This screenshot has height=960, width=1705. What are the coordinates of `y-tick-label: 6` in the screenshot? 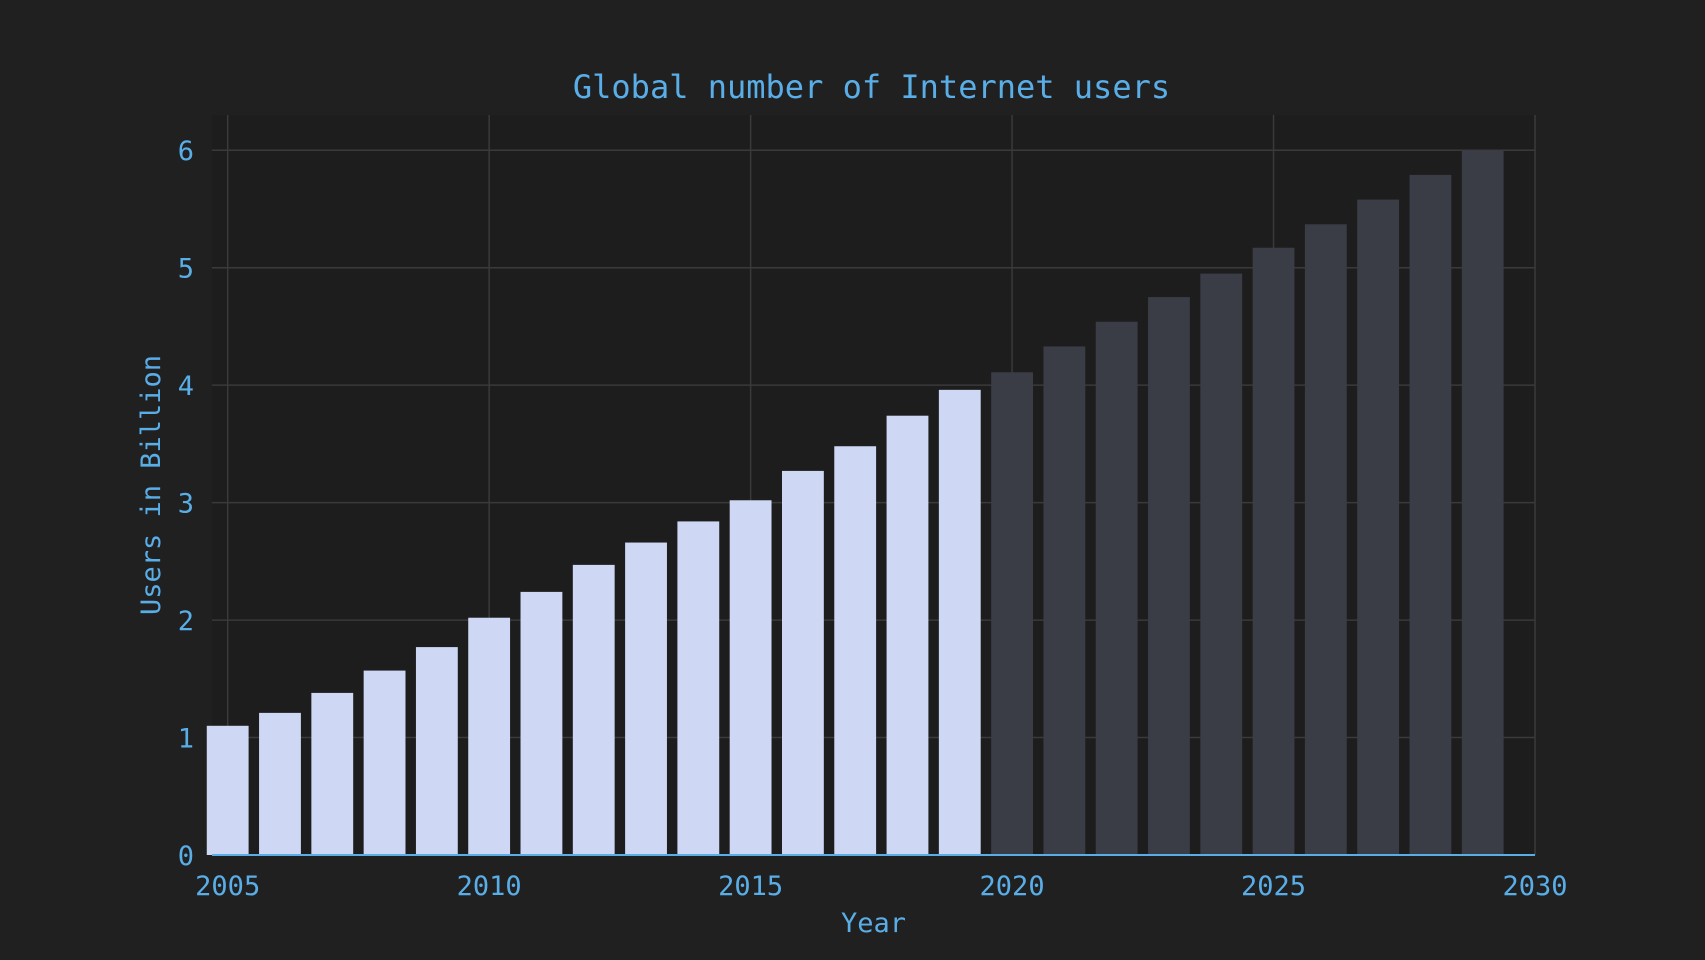 It's located at (186, 151).